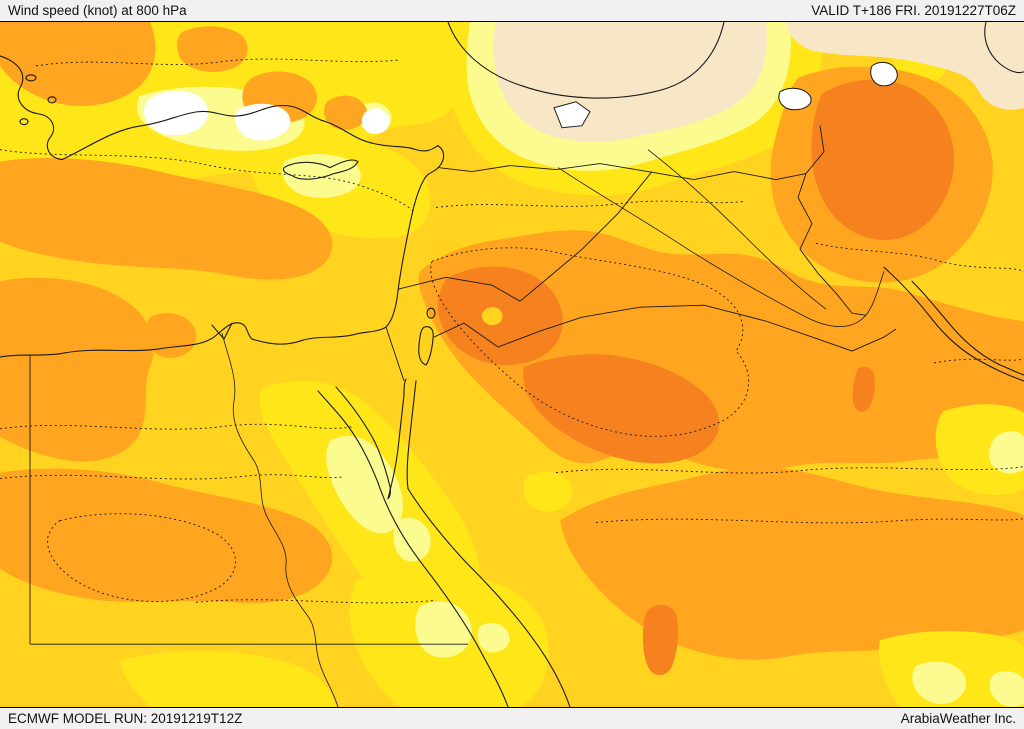 The height and width of the screenshot is (729, 1024). What do you see at coordinates (815, 149) in the screenshot?
I see `border-turkey-iran` at bounding box center [815, 149].